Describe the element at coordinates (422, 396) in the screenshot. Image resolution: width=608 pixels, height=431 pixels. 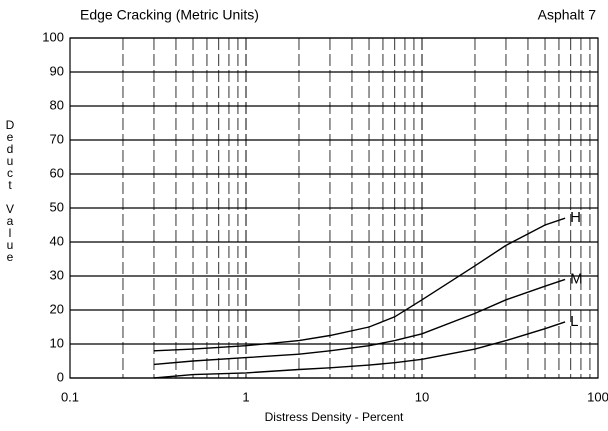
I see `x-tick-label: 10` at that location.